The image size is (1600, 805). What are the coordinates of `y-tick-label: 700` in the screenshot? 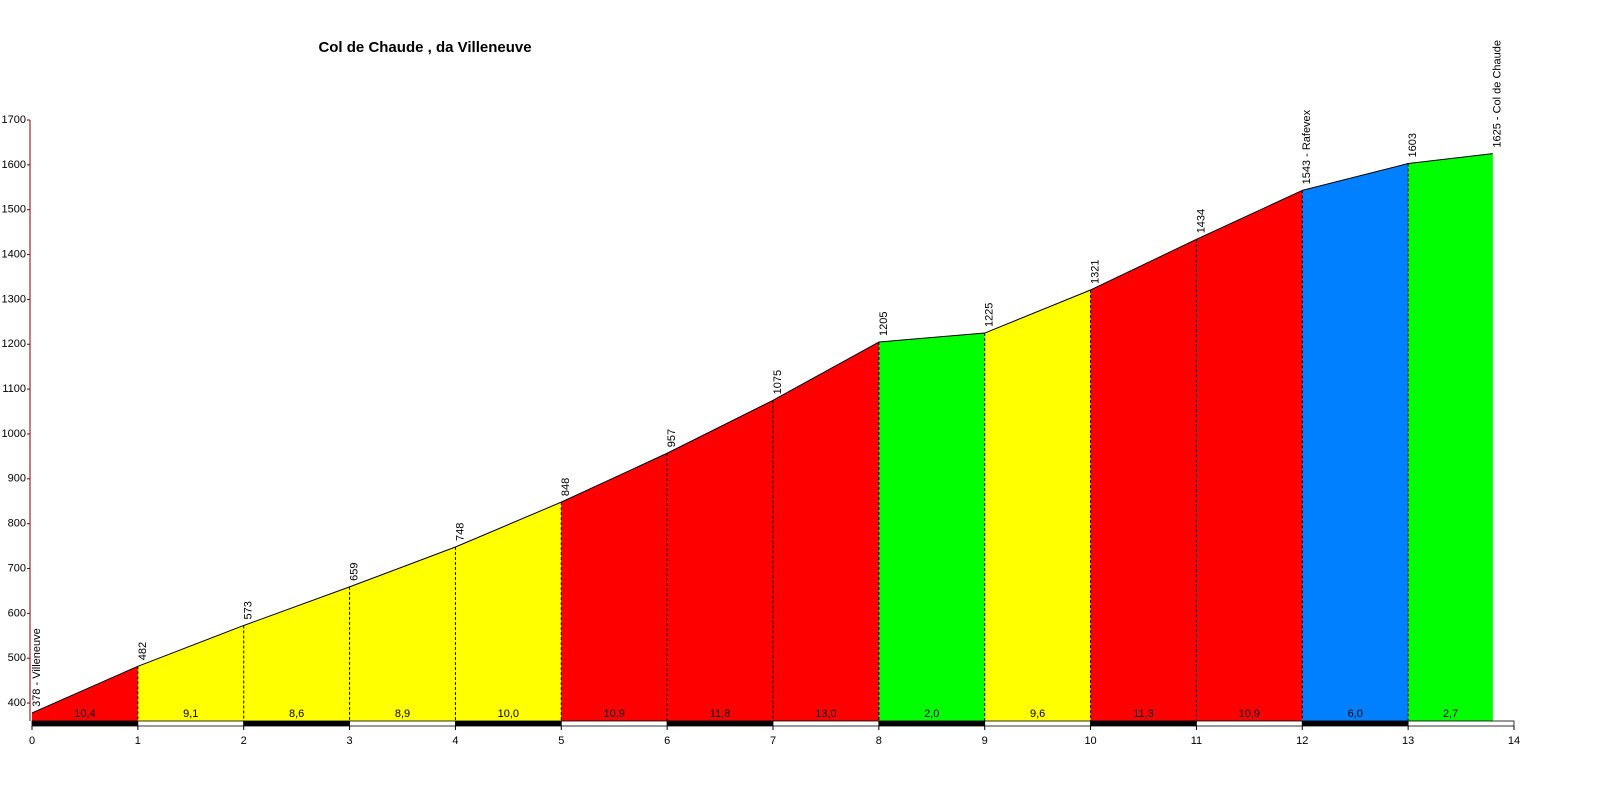 It's located at (17, 568).